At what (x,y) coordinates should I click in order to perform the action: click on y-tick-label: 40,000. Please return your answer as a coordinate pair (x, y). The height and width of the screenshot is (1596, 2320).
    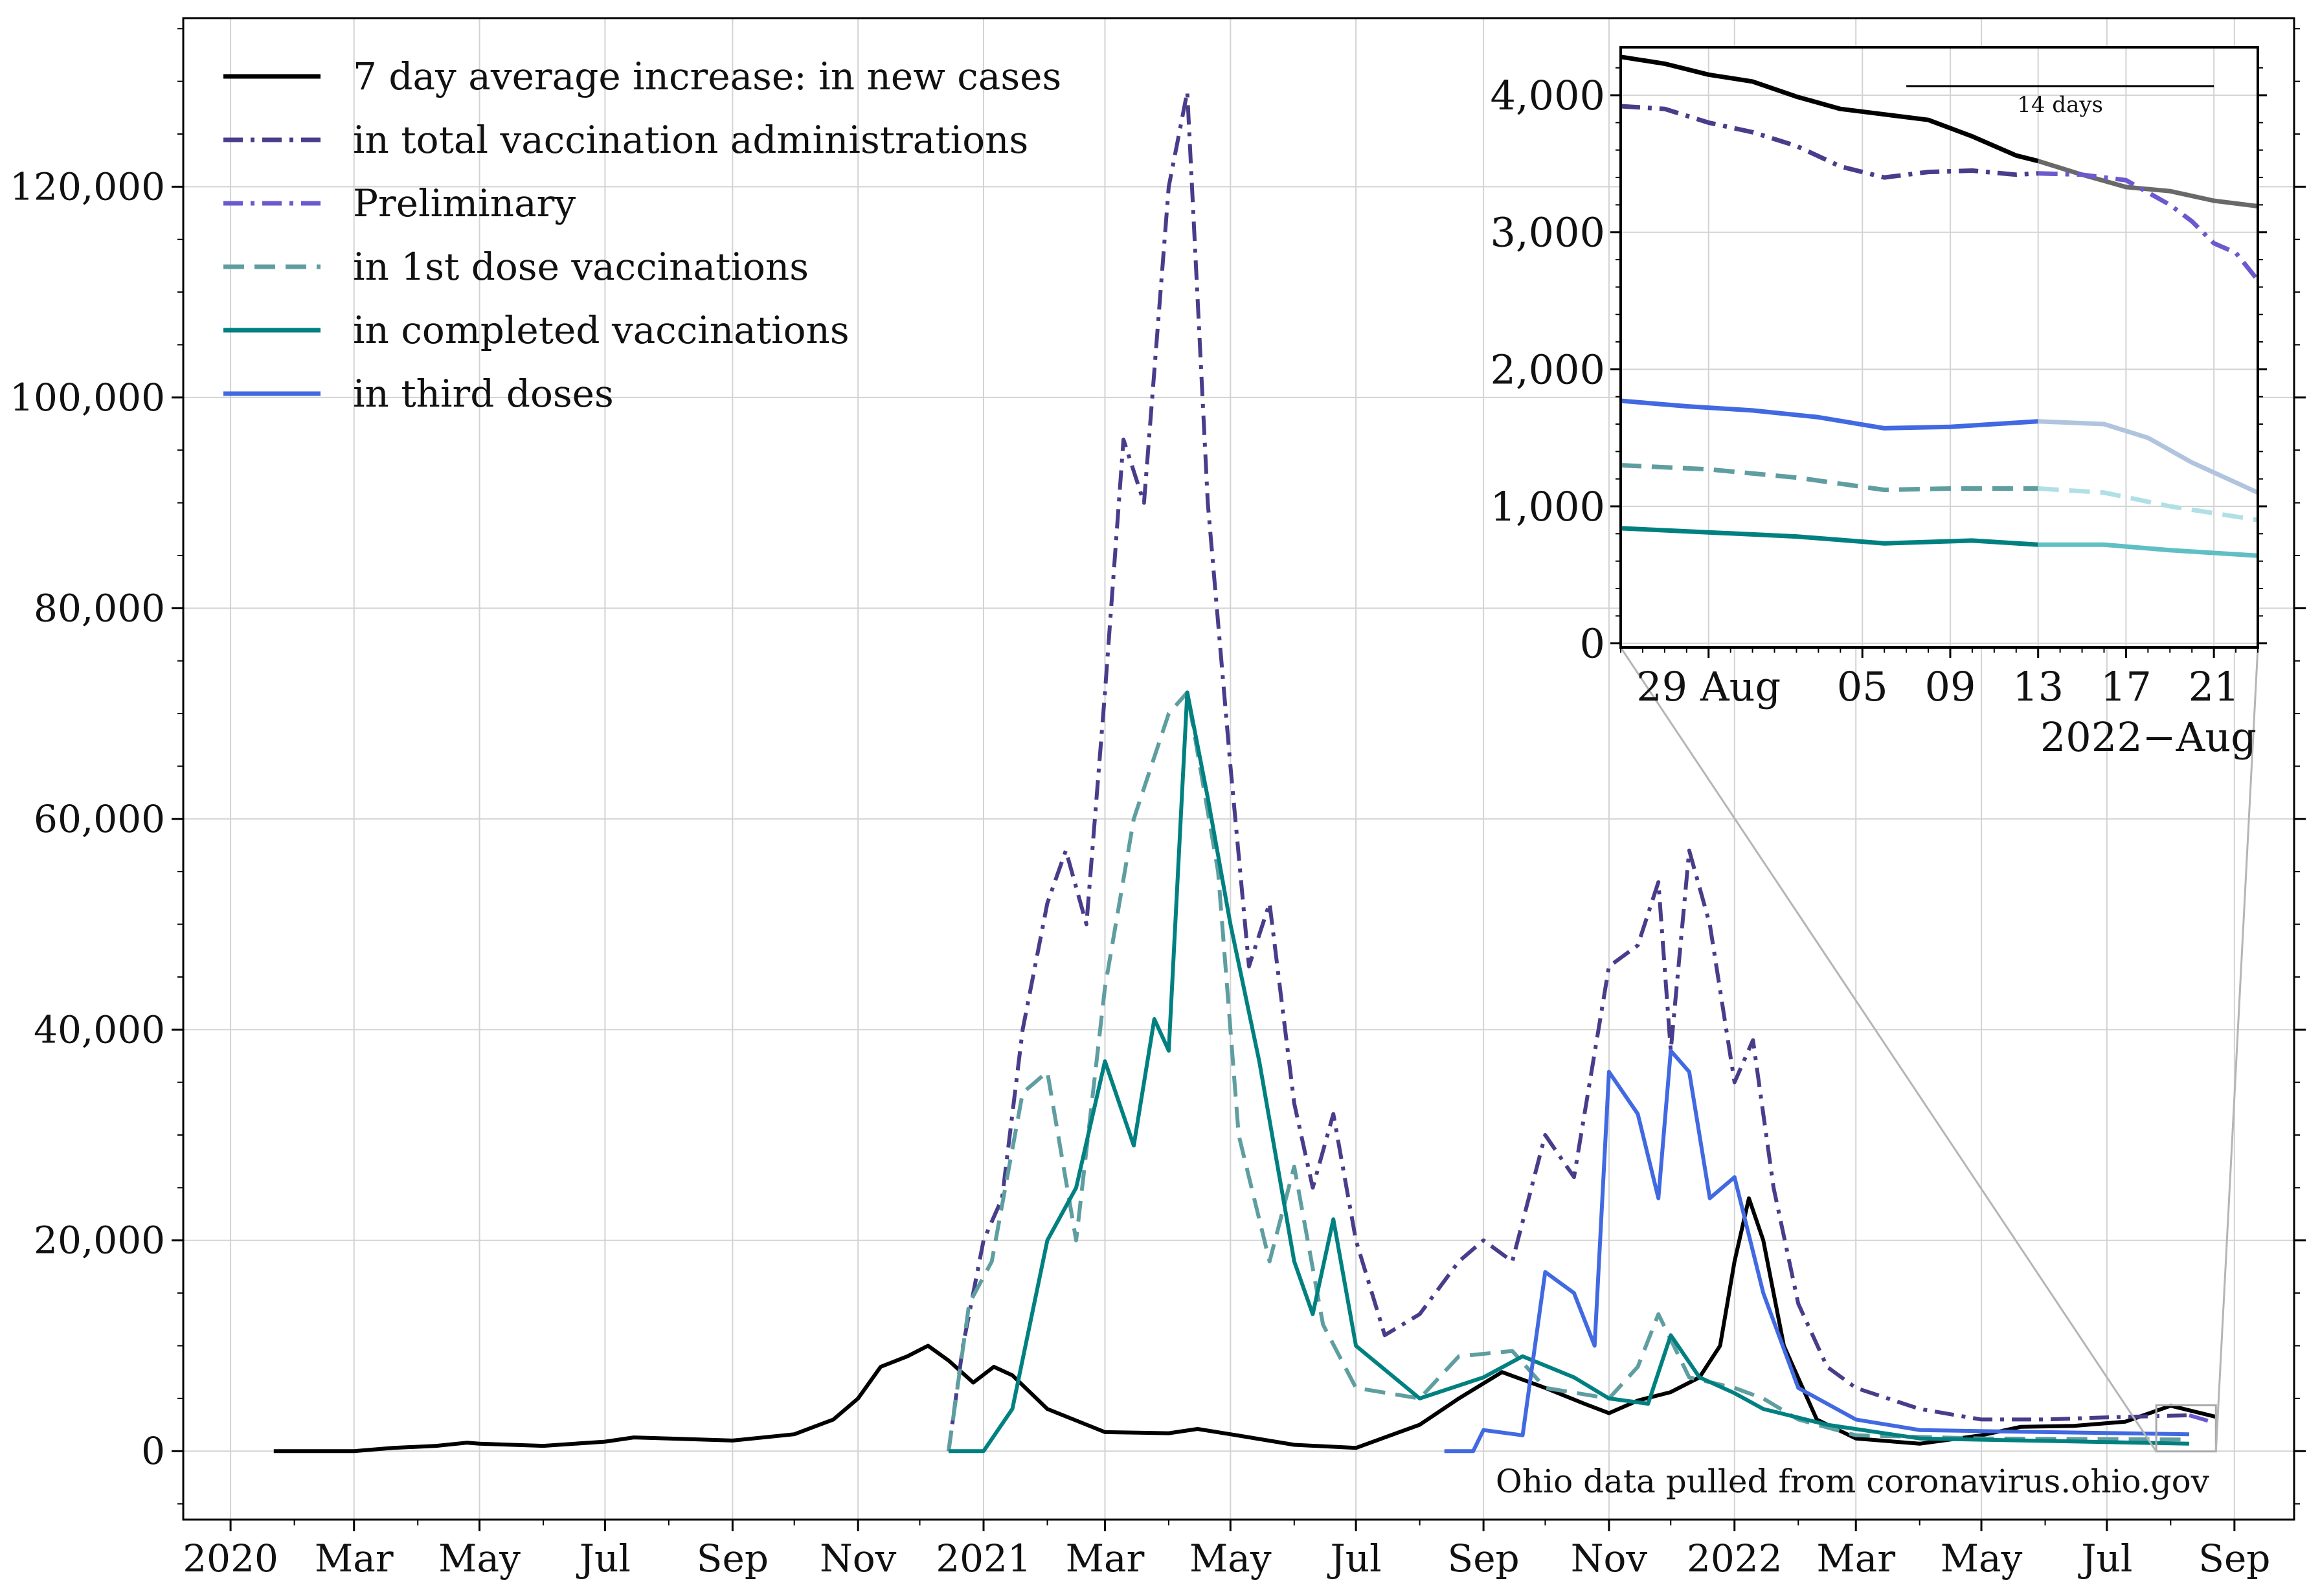
    Looking at the image, I should click on (100, 1029).